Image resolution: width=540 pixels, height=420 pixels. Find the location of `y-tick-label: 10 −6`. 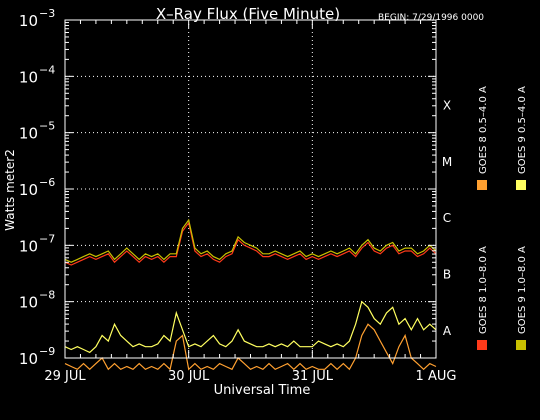

y-tick-label: 10 −6 is located at coordinates (37, 187).